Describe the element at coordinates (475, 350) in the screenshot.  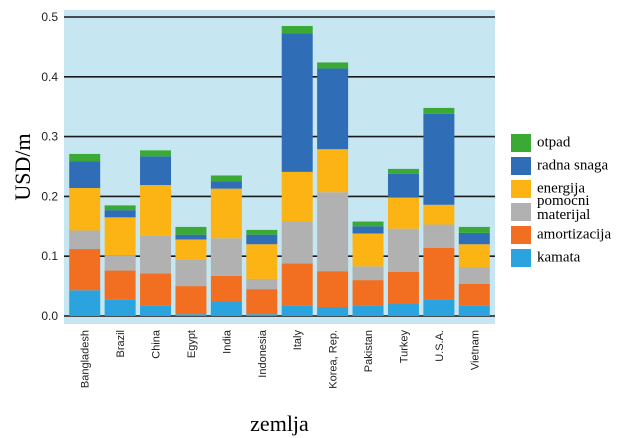
I see `x-tick-label: Vietnam` at that location.